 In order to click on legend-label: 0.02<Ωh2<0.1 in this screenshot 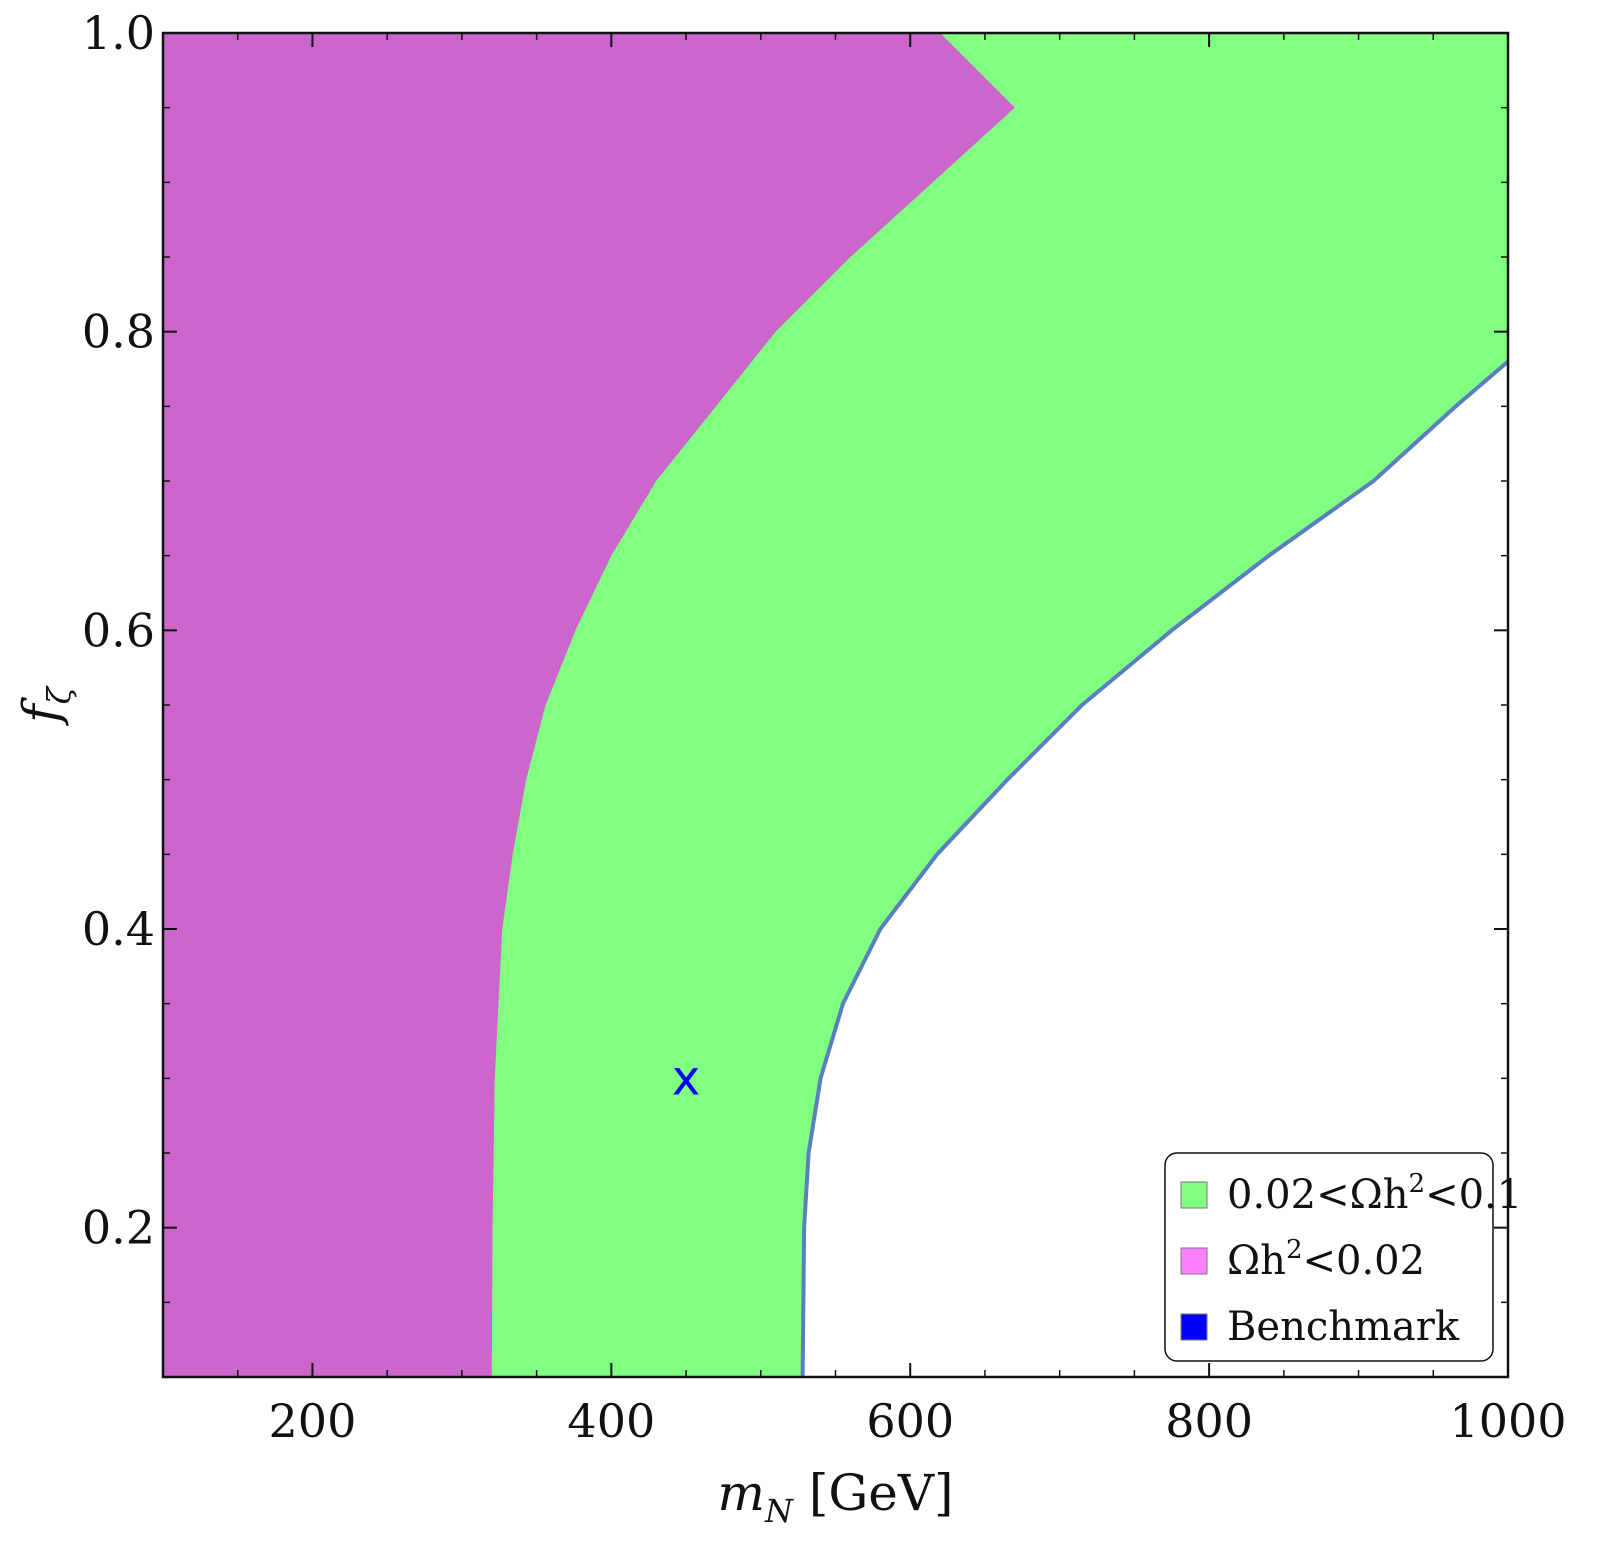, I will do `click(1374, 1193)`.